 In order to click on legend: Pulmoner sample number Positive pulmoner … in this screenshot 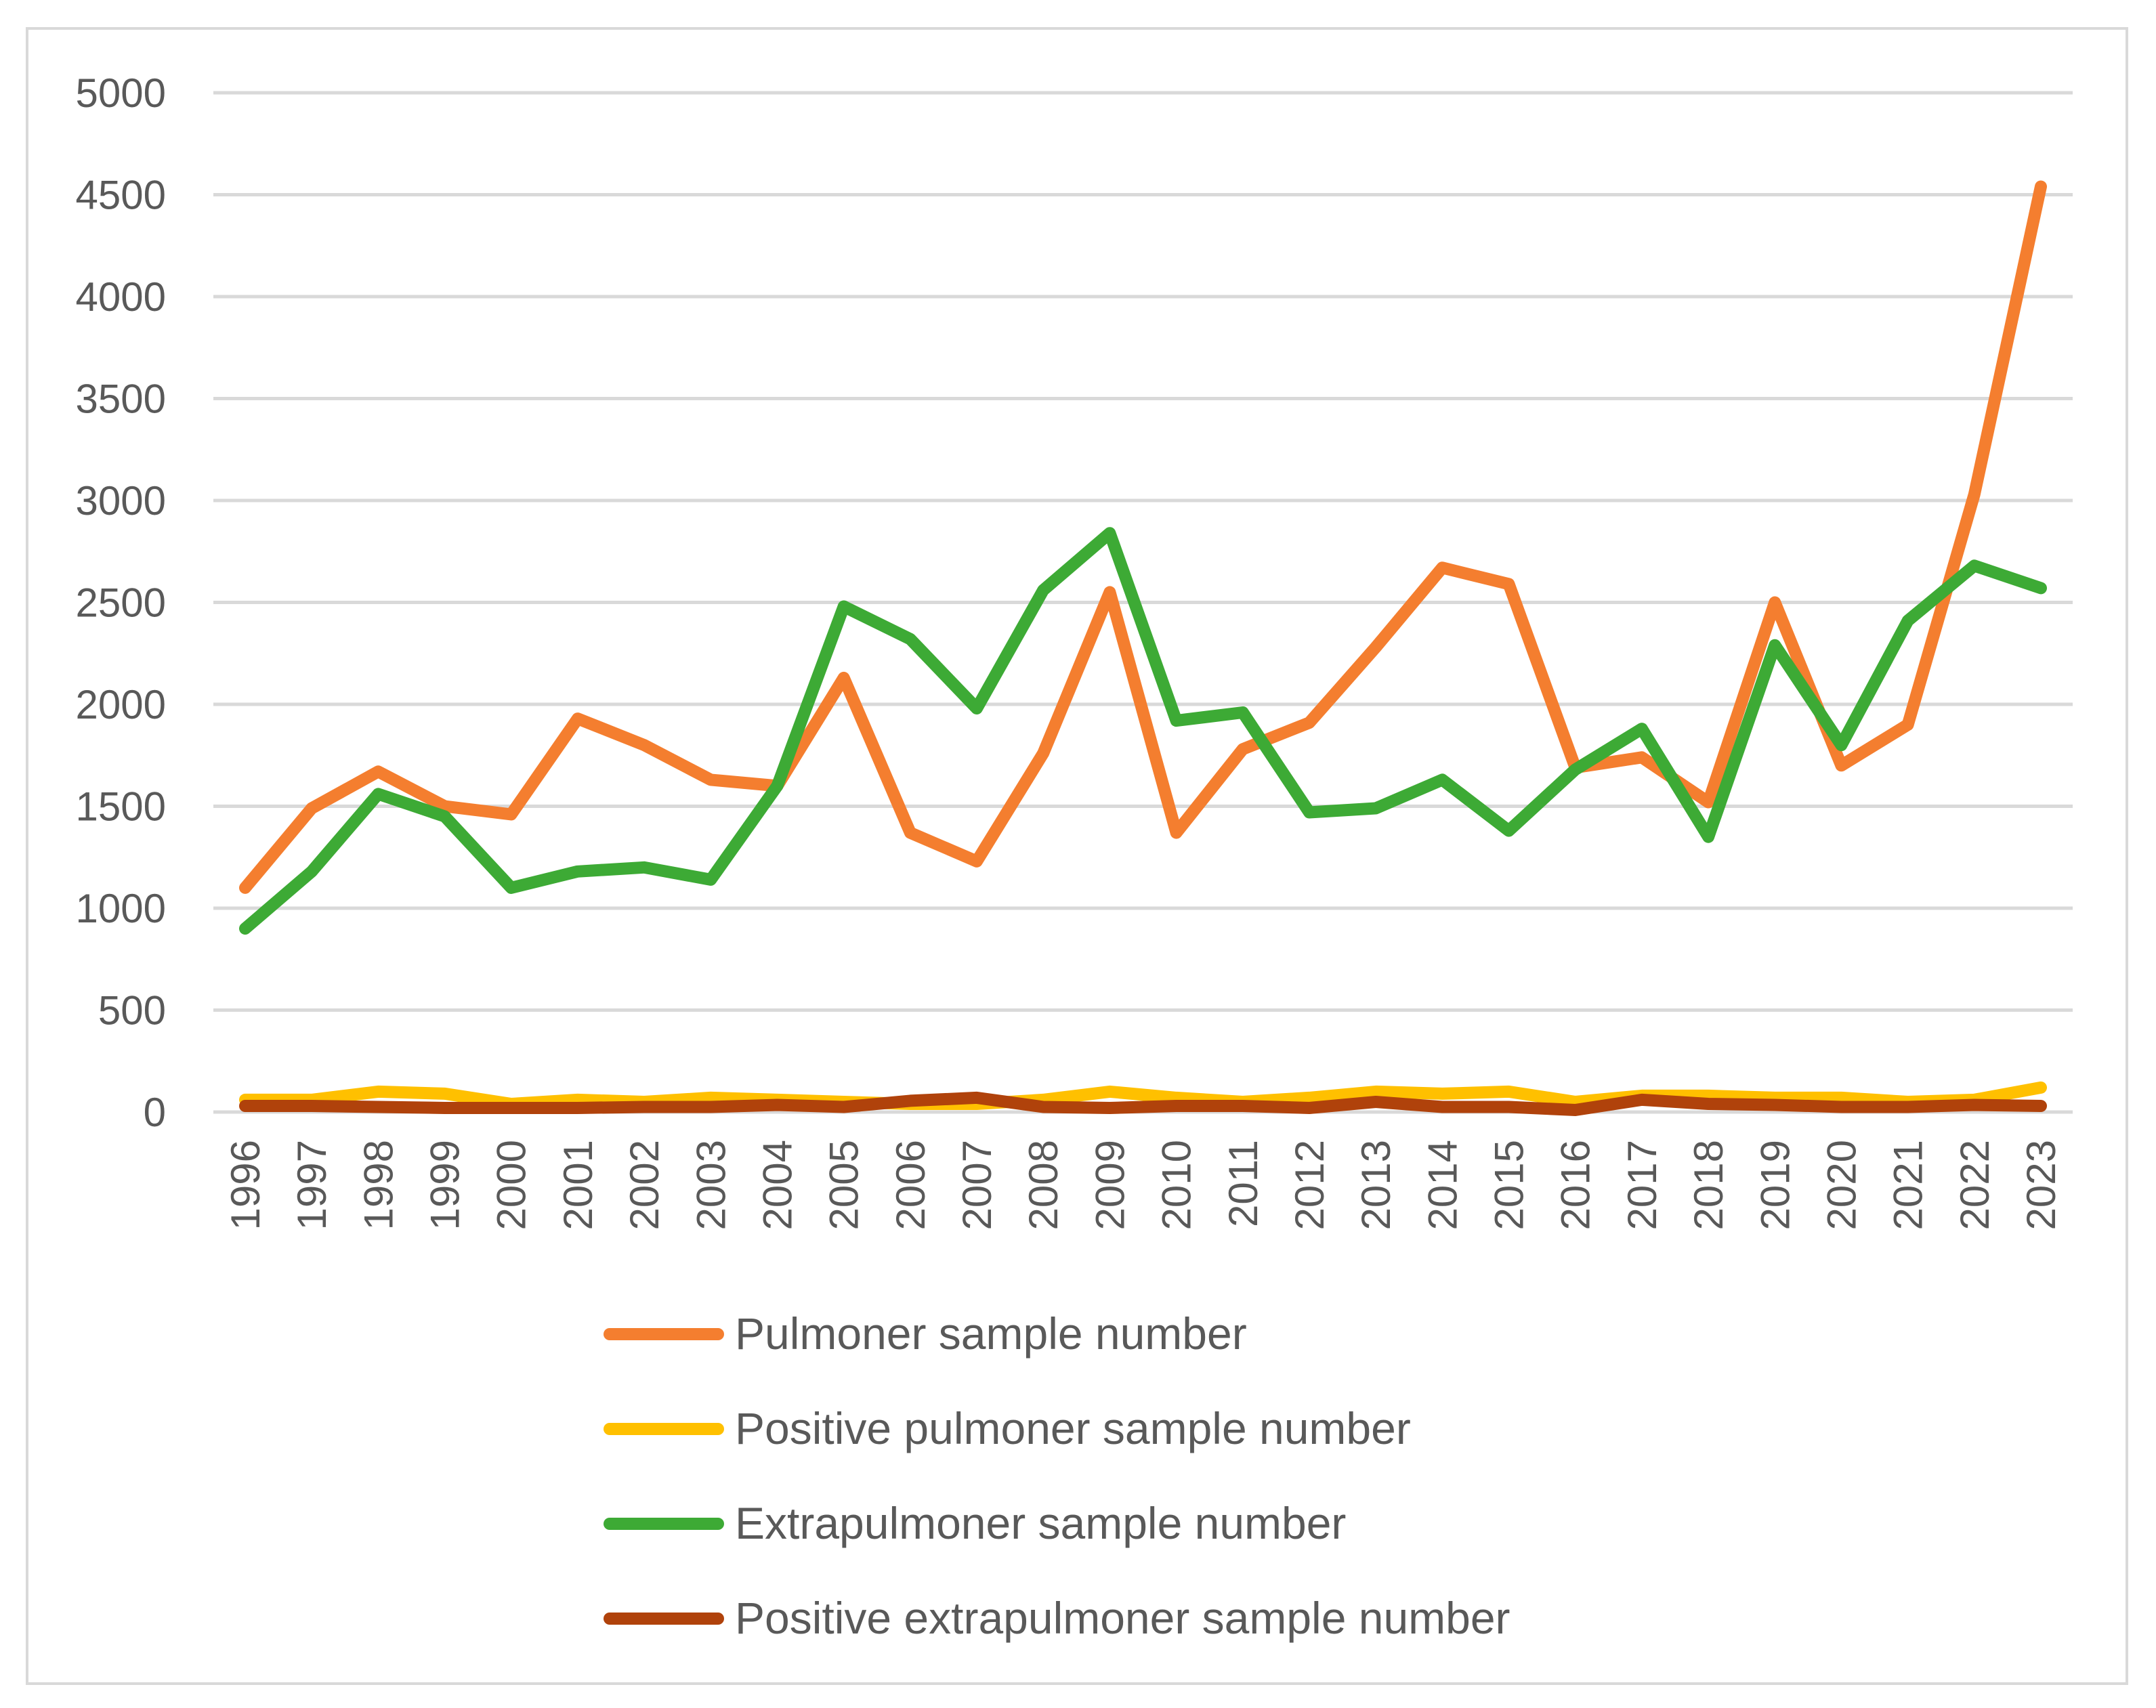, I will do `click(1057, 1475)`.